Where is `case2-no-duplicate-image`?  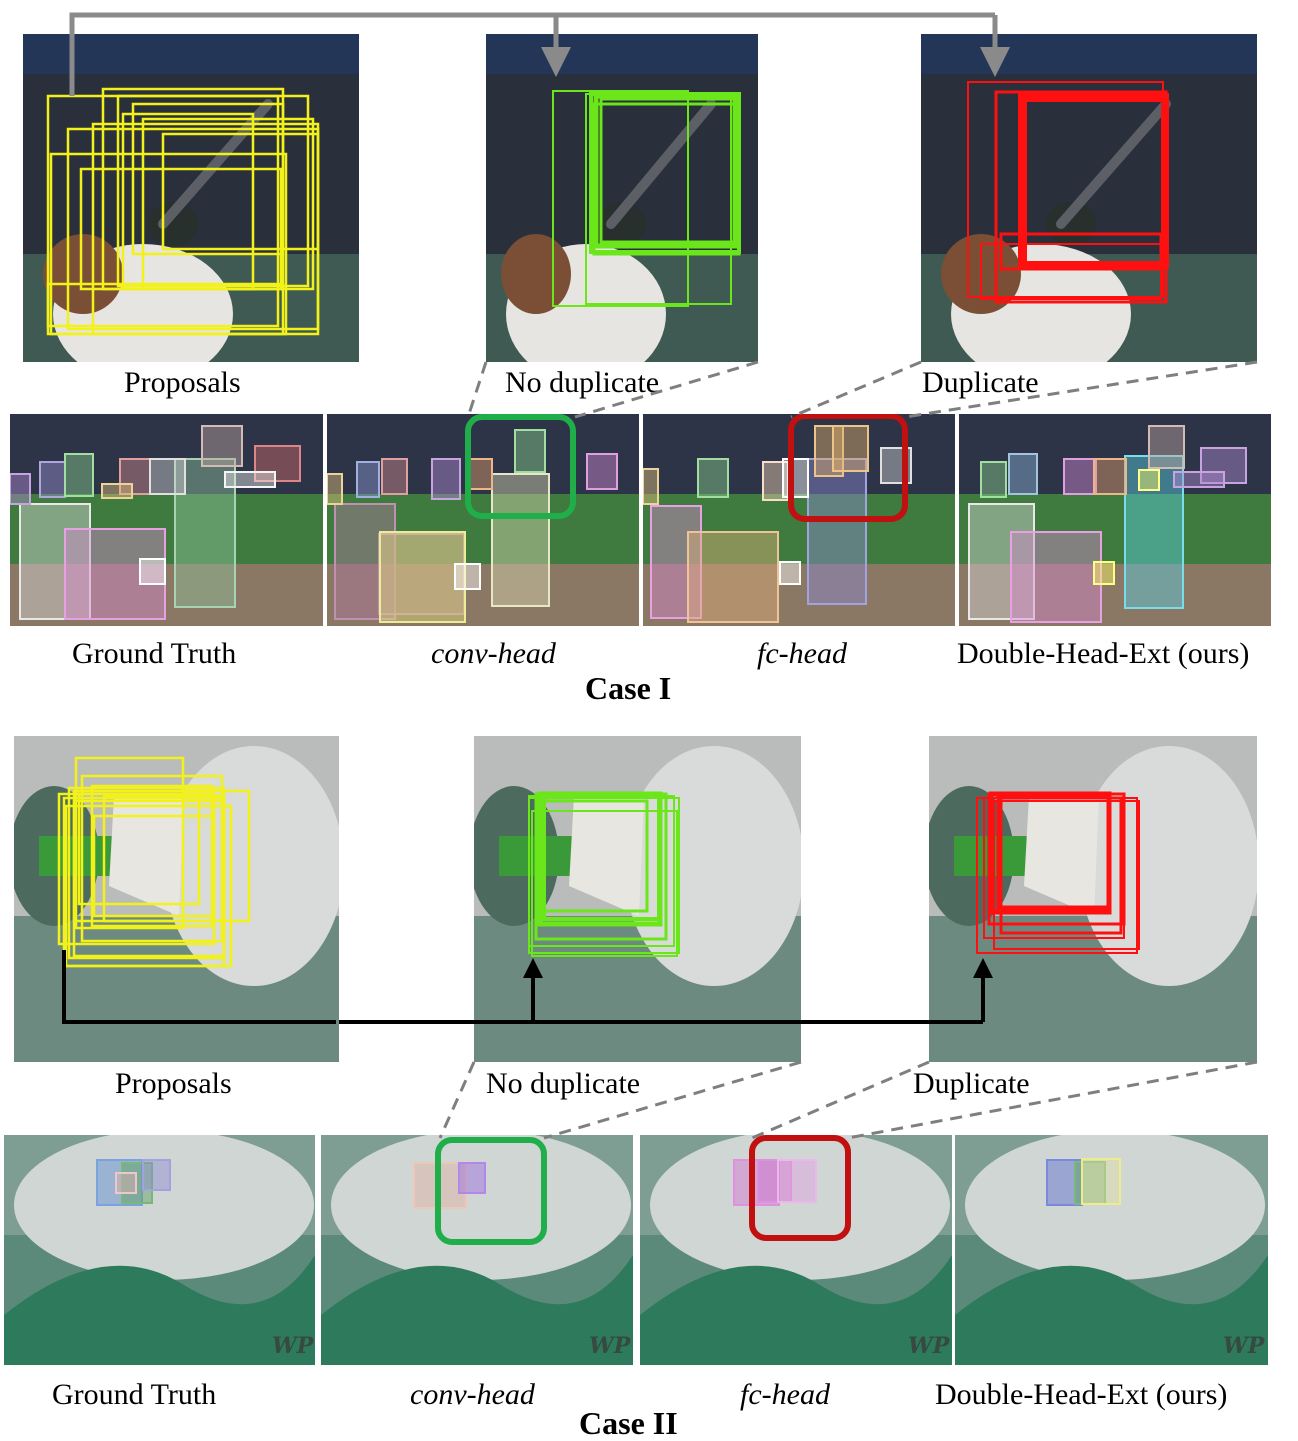
case2-no-duplicate-image is located at coordinates (637, 899).